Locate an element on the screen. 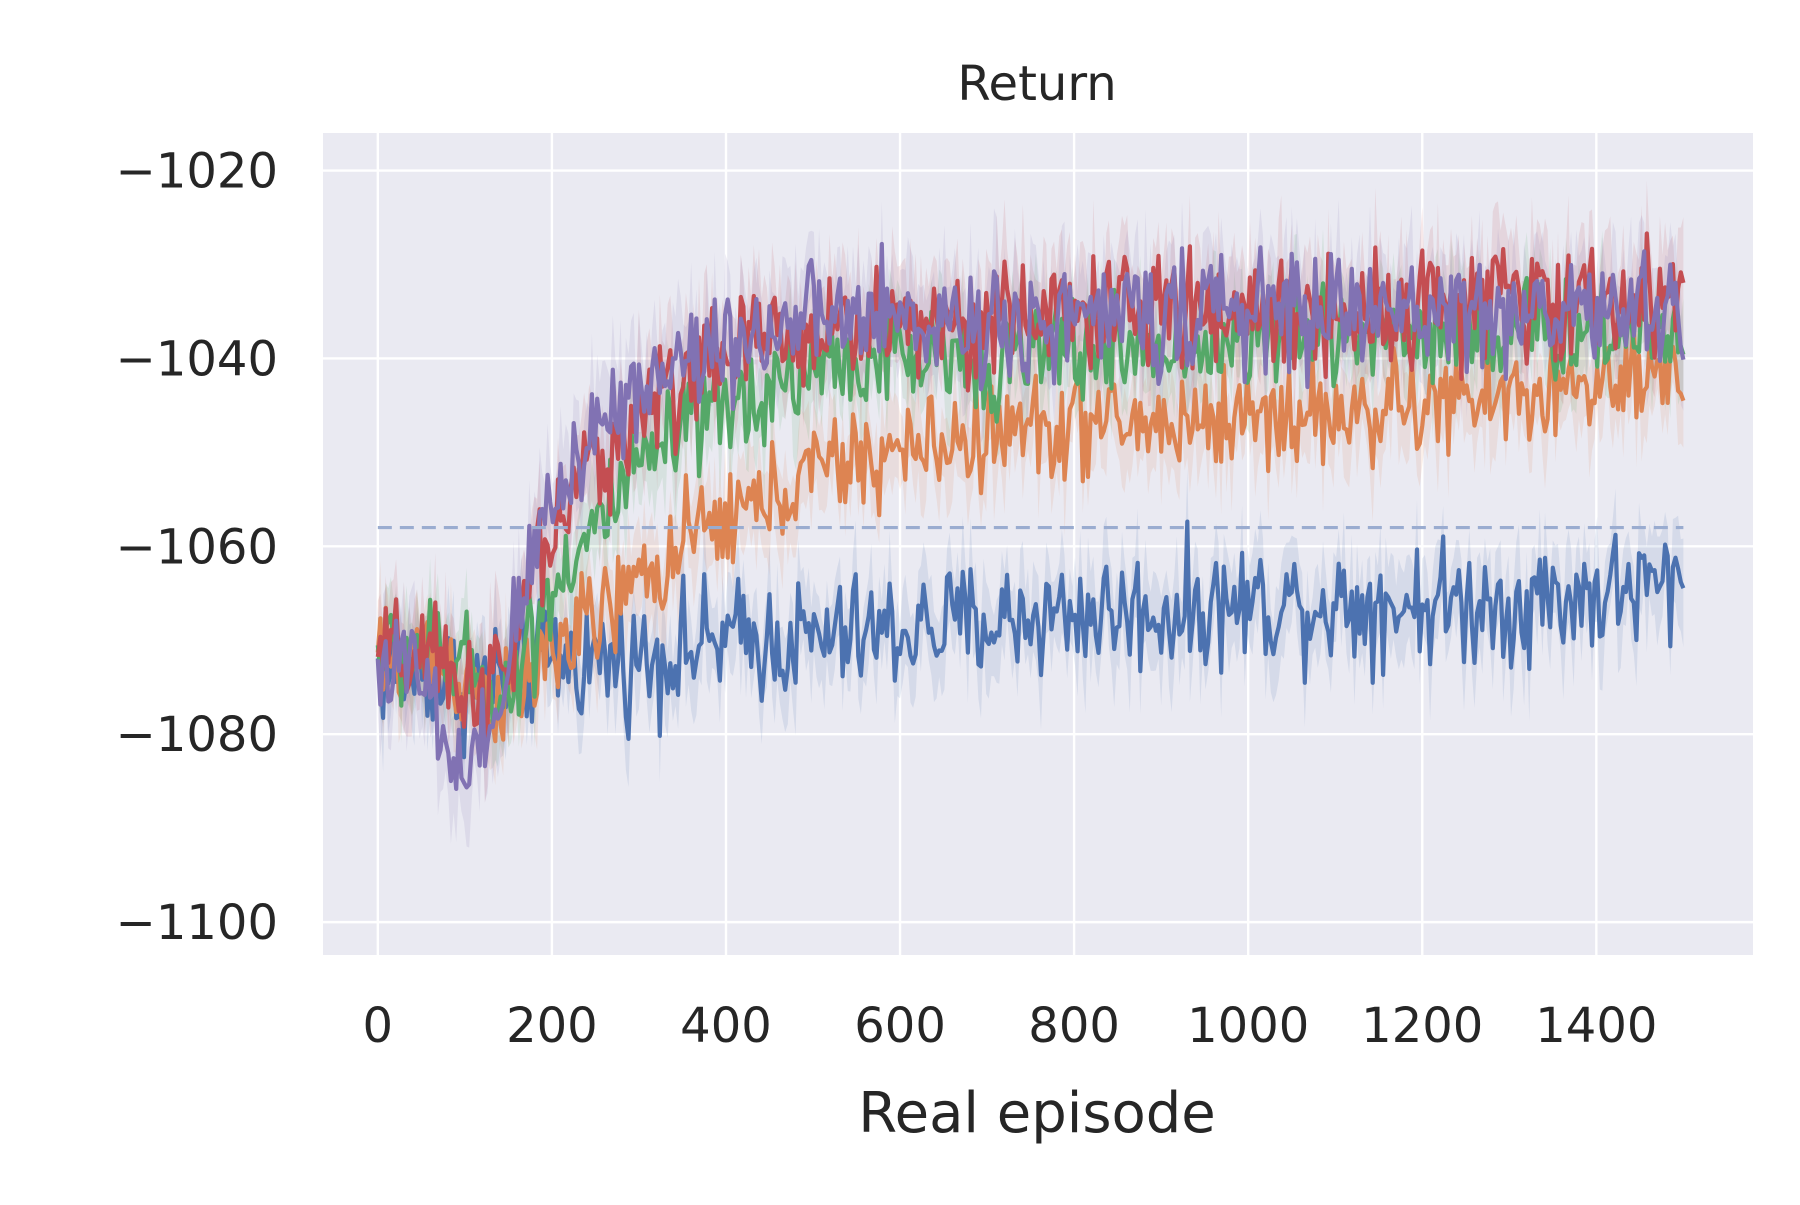 This screenshot has width=1800, height=1205. y-tick-label: −1060 is located at coordinates (197, 547).